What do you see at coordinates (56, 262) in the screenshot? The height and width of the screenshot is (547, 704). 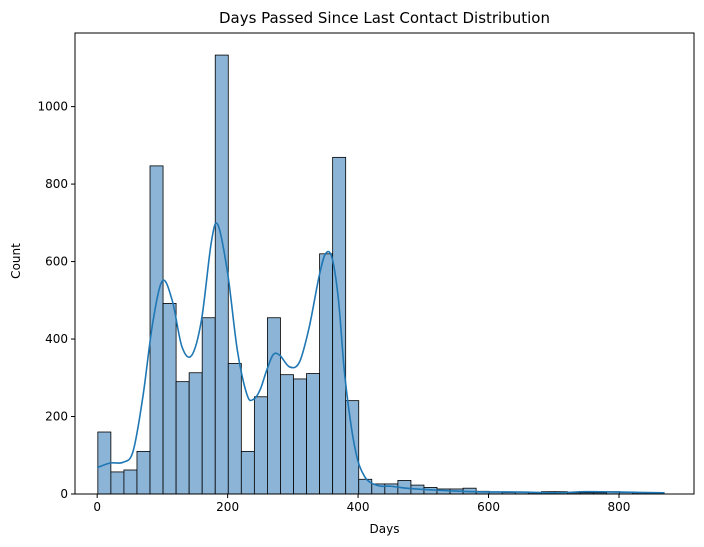 I see `y-tick-label: 600` at bounding box center [56, 262].